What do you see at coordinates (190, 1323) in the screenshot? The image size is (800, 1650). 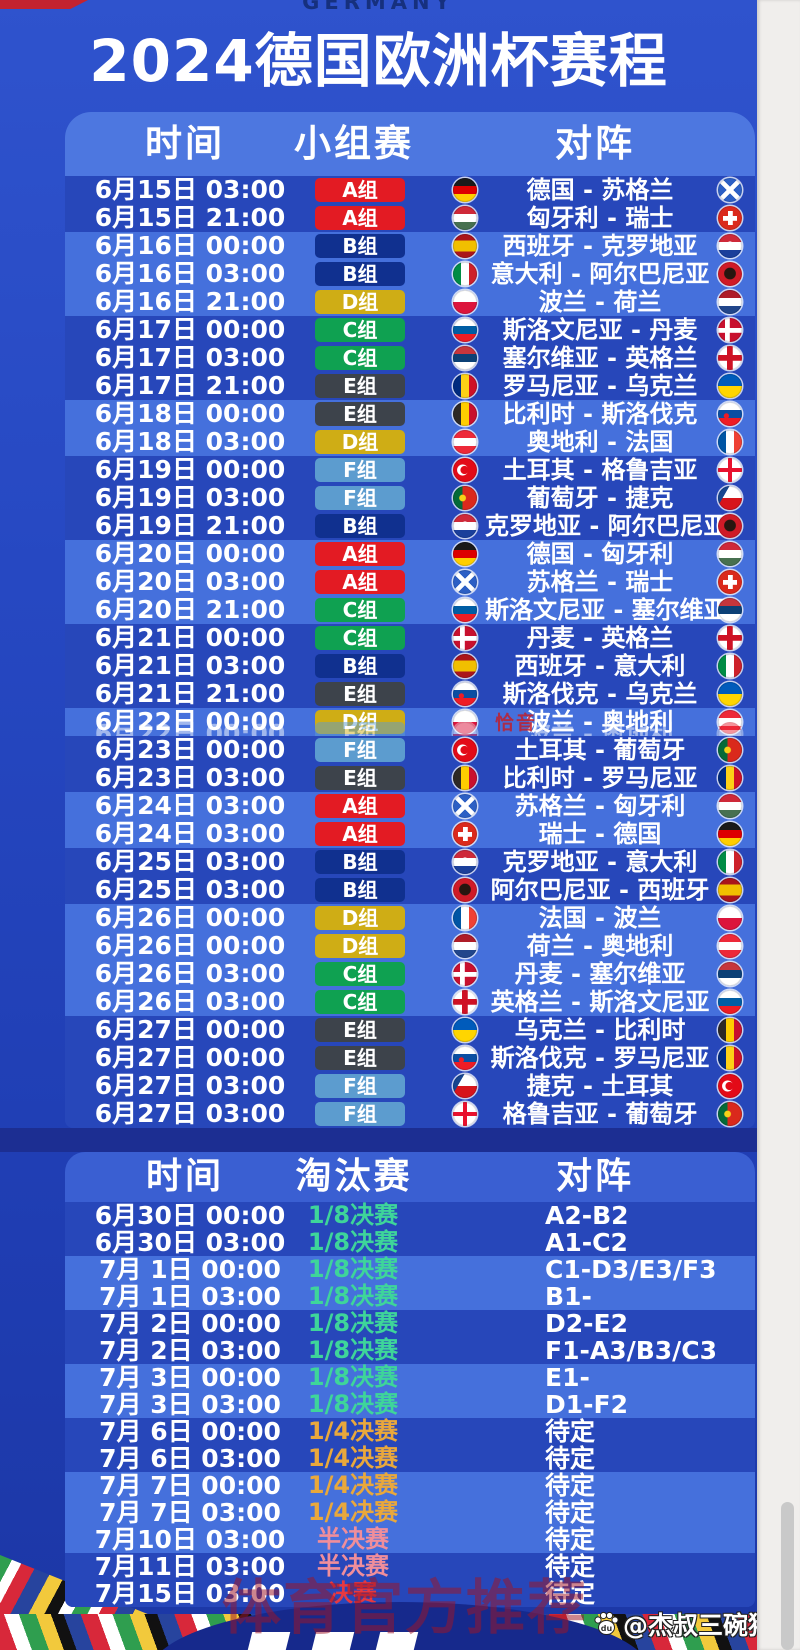 I see `match-time: 7月 2日 00:00` at bounding box center [190, 1323].